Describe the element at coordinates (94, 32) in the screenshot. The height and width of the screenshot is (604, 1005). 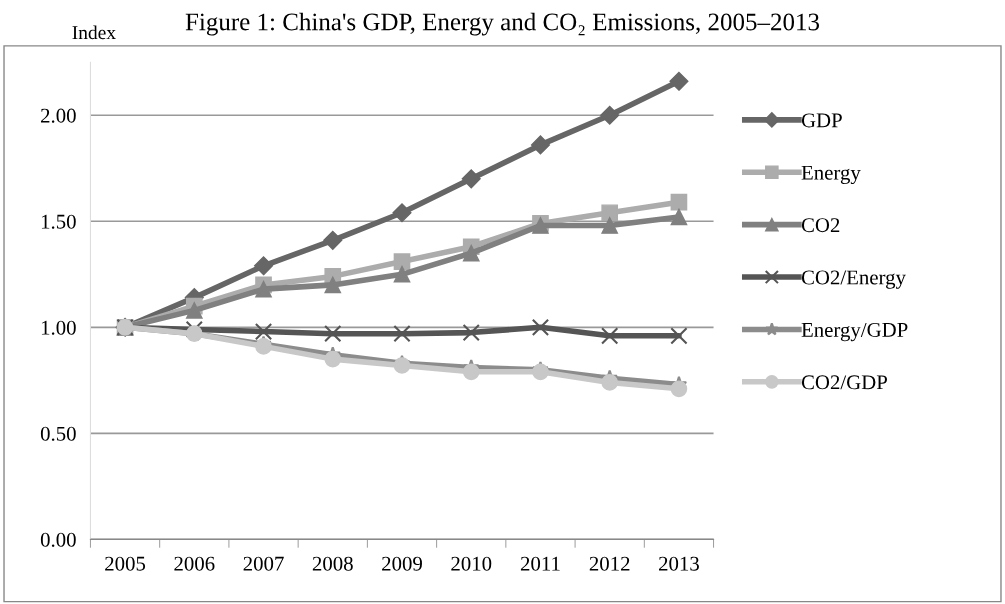
I see `y-axis-title: Index` at that location.